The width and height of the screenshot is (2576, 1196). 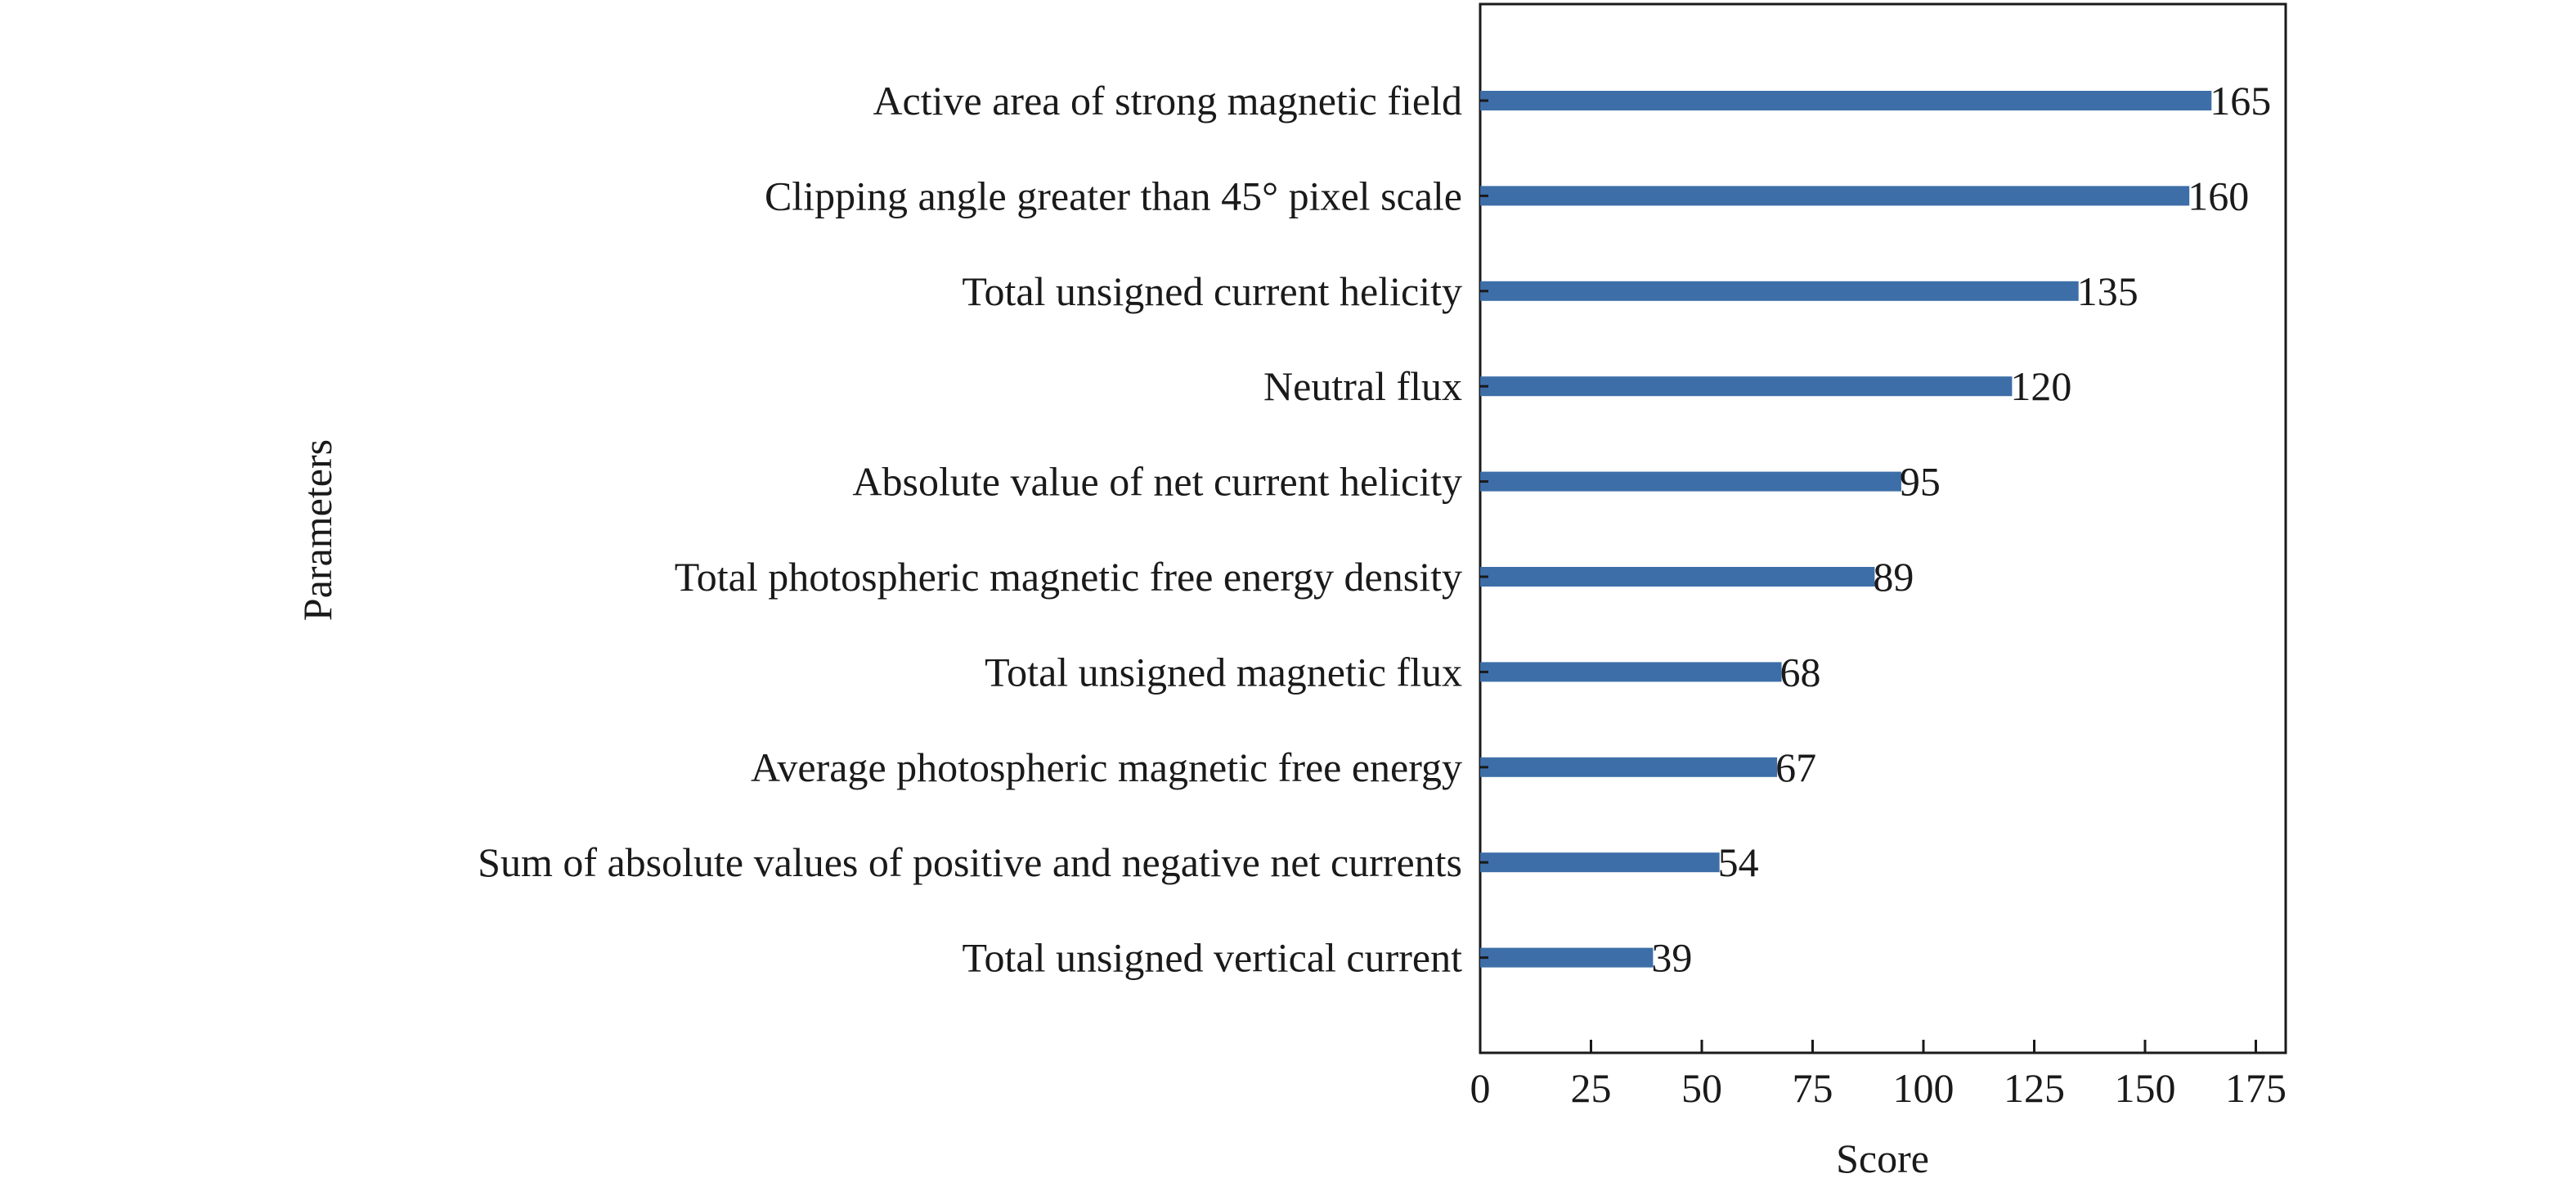 I want to click on category-label: Active area of strong magnetic field, so click(x=1167, y=101).